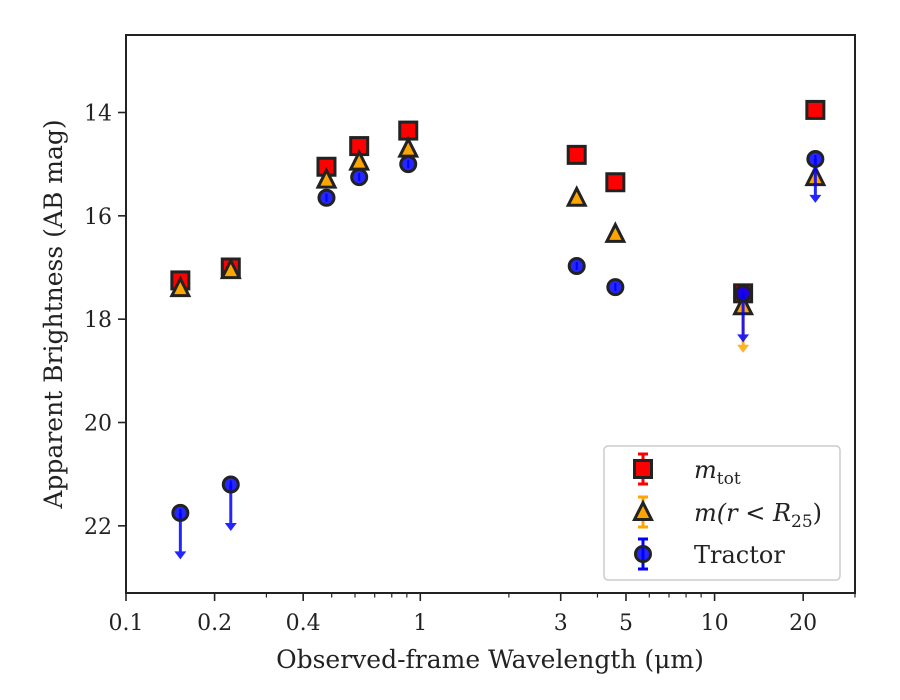 The height and width of the screenshot is (700, 900). Describe the element at coordinates (490, 659) in the screenshot. I see `x-axis-label: Observed-frame Wavelength (μm)` at that location.